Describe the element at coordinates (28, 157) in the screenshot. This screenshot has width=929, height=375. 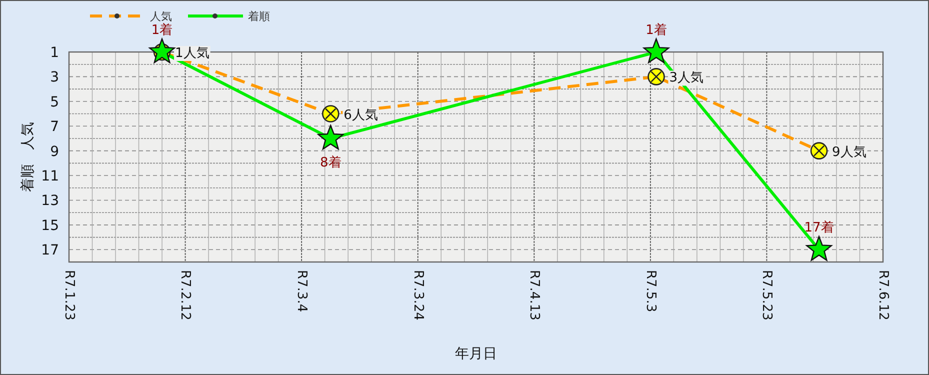
I see `y-axis-title: 着順 人気` at that location.